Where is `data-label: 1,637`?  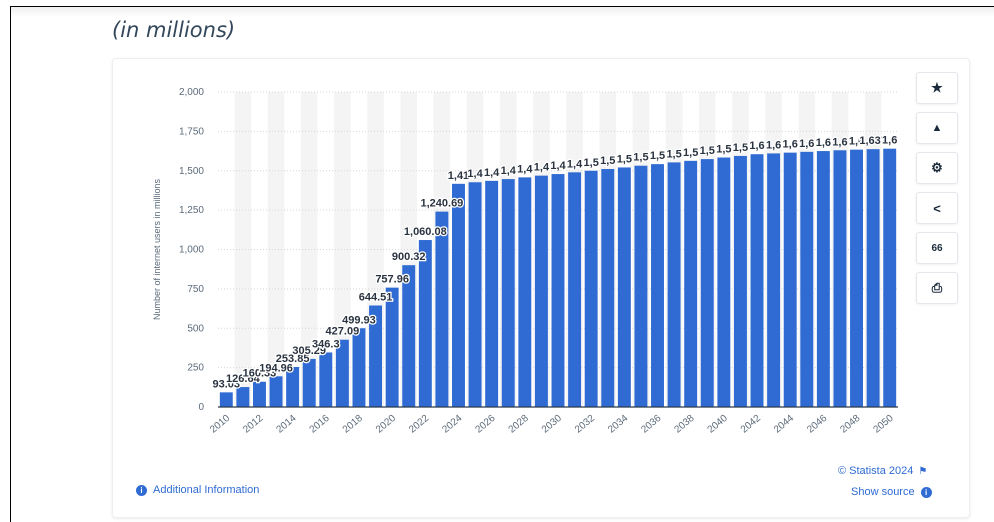
data-label: 1,637 is located at coordinates (873, 141).